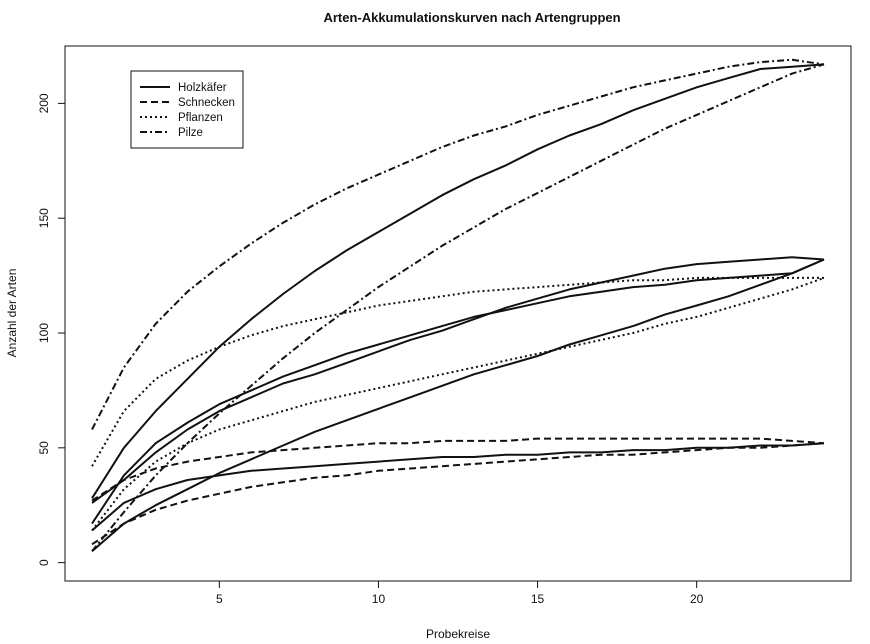 Image resolution: width=870 pixels, height=644 pixels. Describe the element at coordinates (12, 313) in the screenshot. I see `y-axis-label: Anzahl der Arten` at that location.